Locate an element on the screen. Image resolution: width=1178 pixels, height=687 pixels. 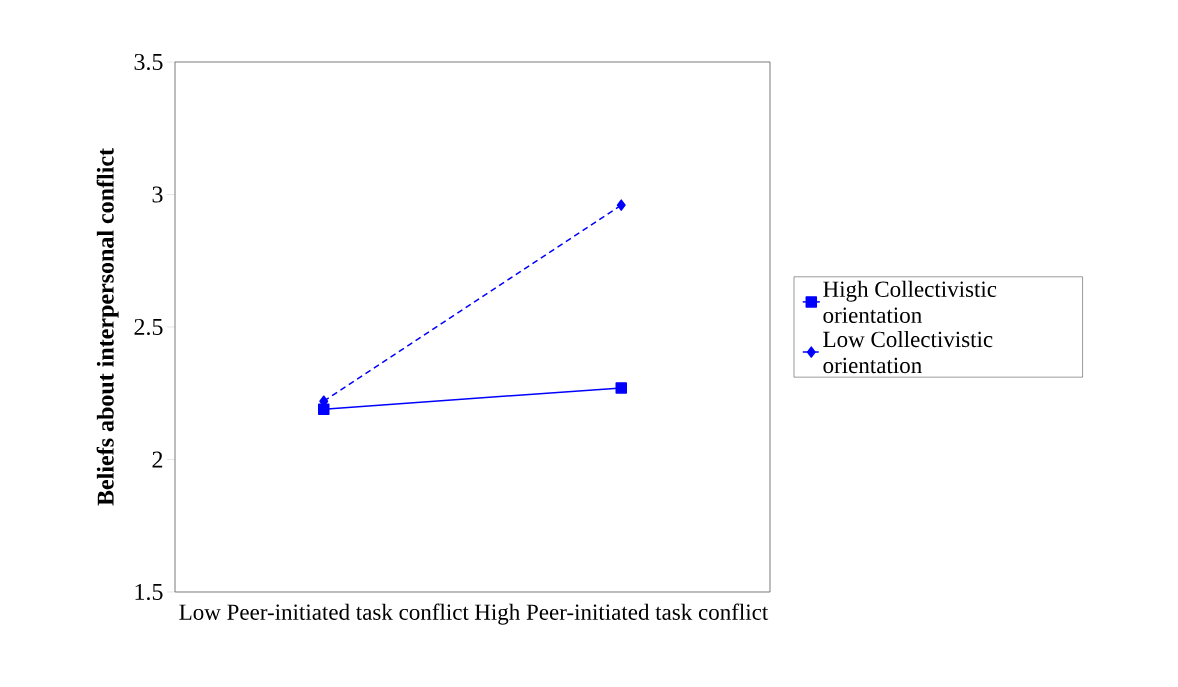
y-tick-label: 1.5 is located at coordinates (149, 592).